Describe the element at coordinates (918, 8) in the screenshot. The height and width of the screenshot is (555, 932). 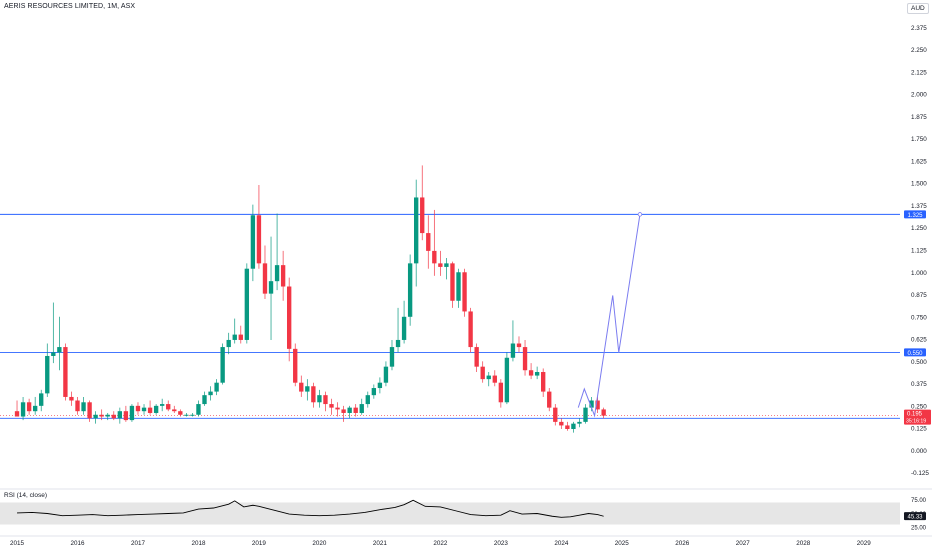
I see `currency-label: AUD` at that location.